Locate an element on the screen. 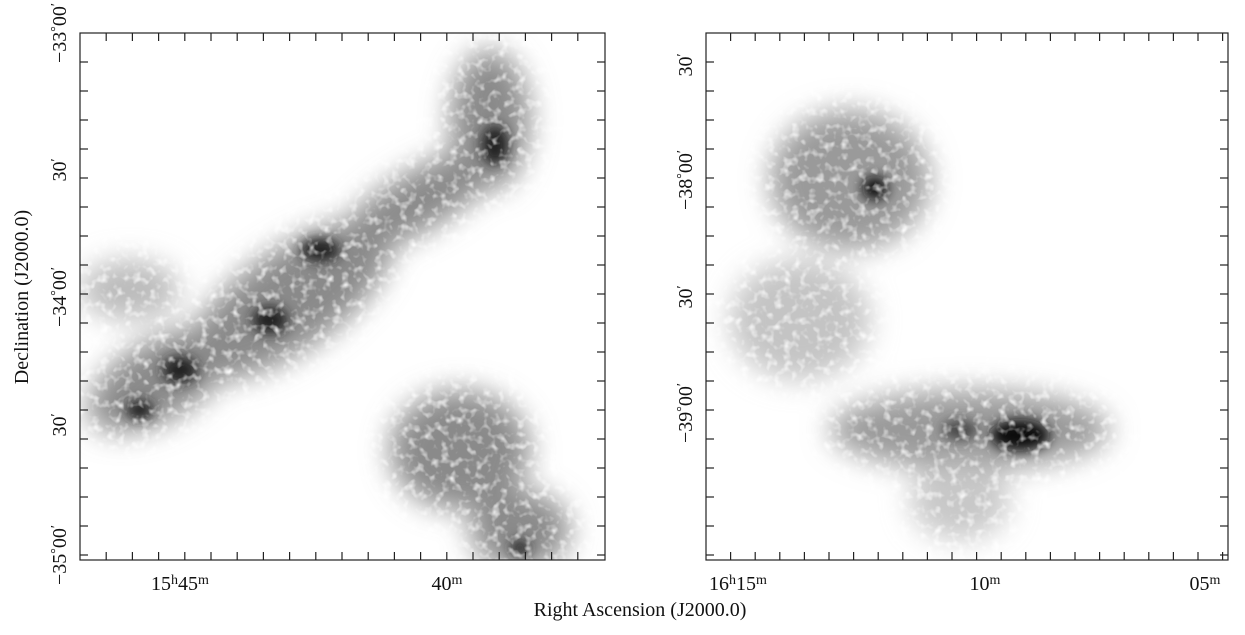 The height and width of the screenshot is (635, 1245). tick-label: 15h45m is located at coordinates (180, 584).